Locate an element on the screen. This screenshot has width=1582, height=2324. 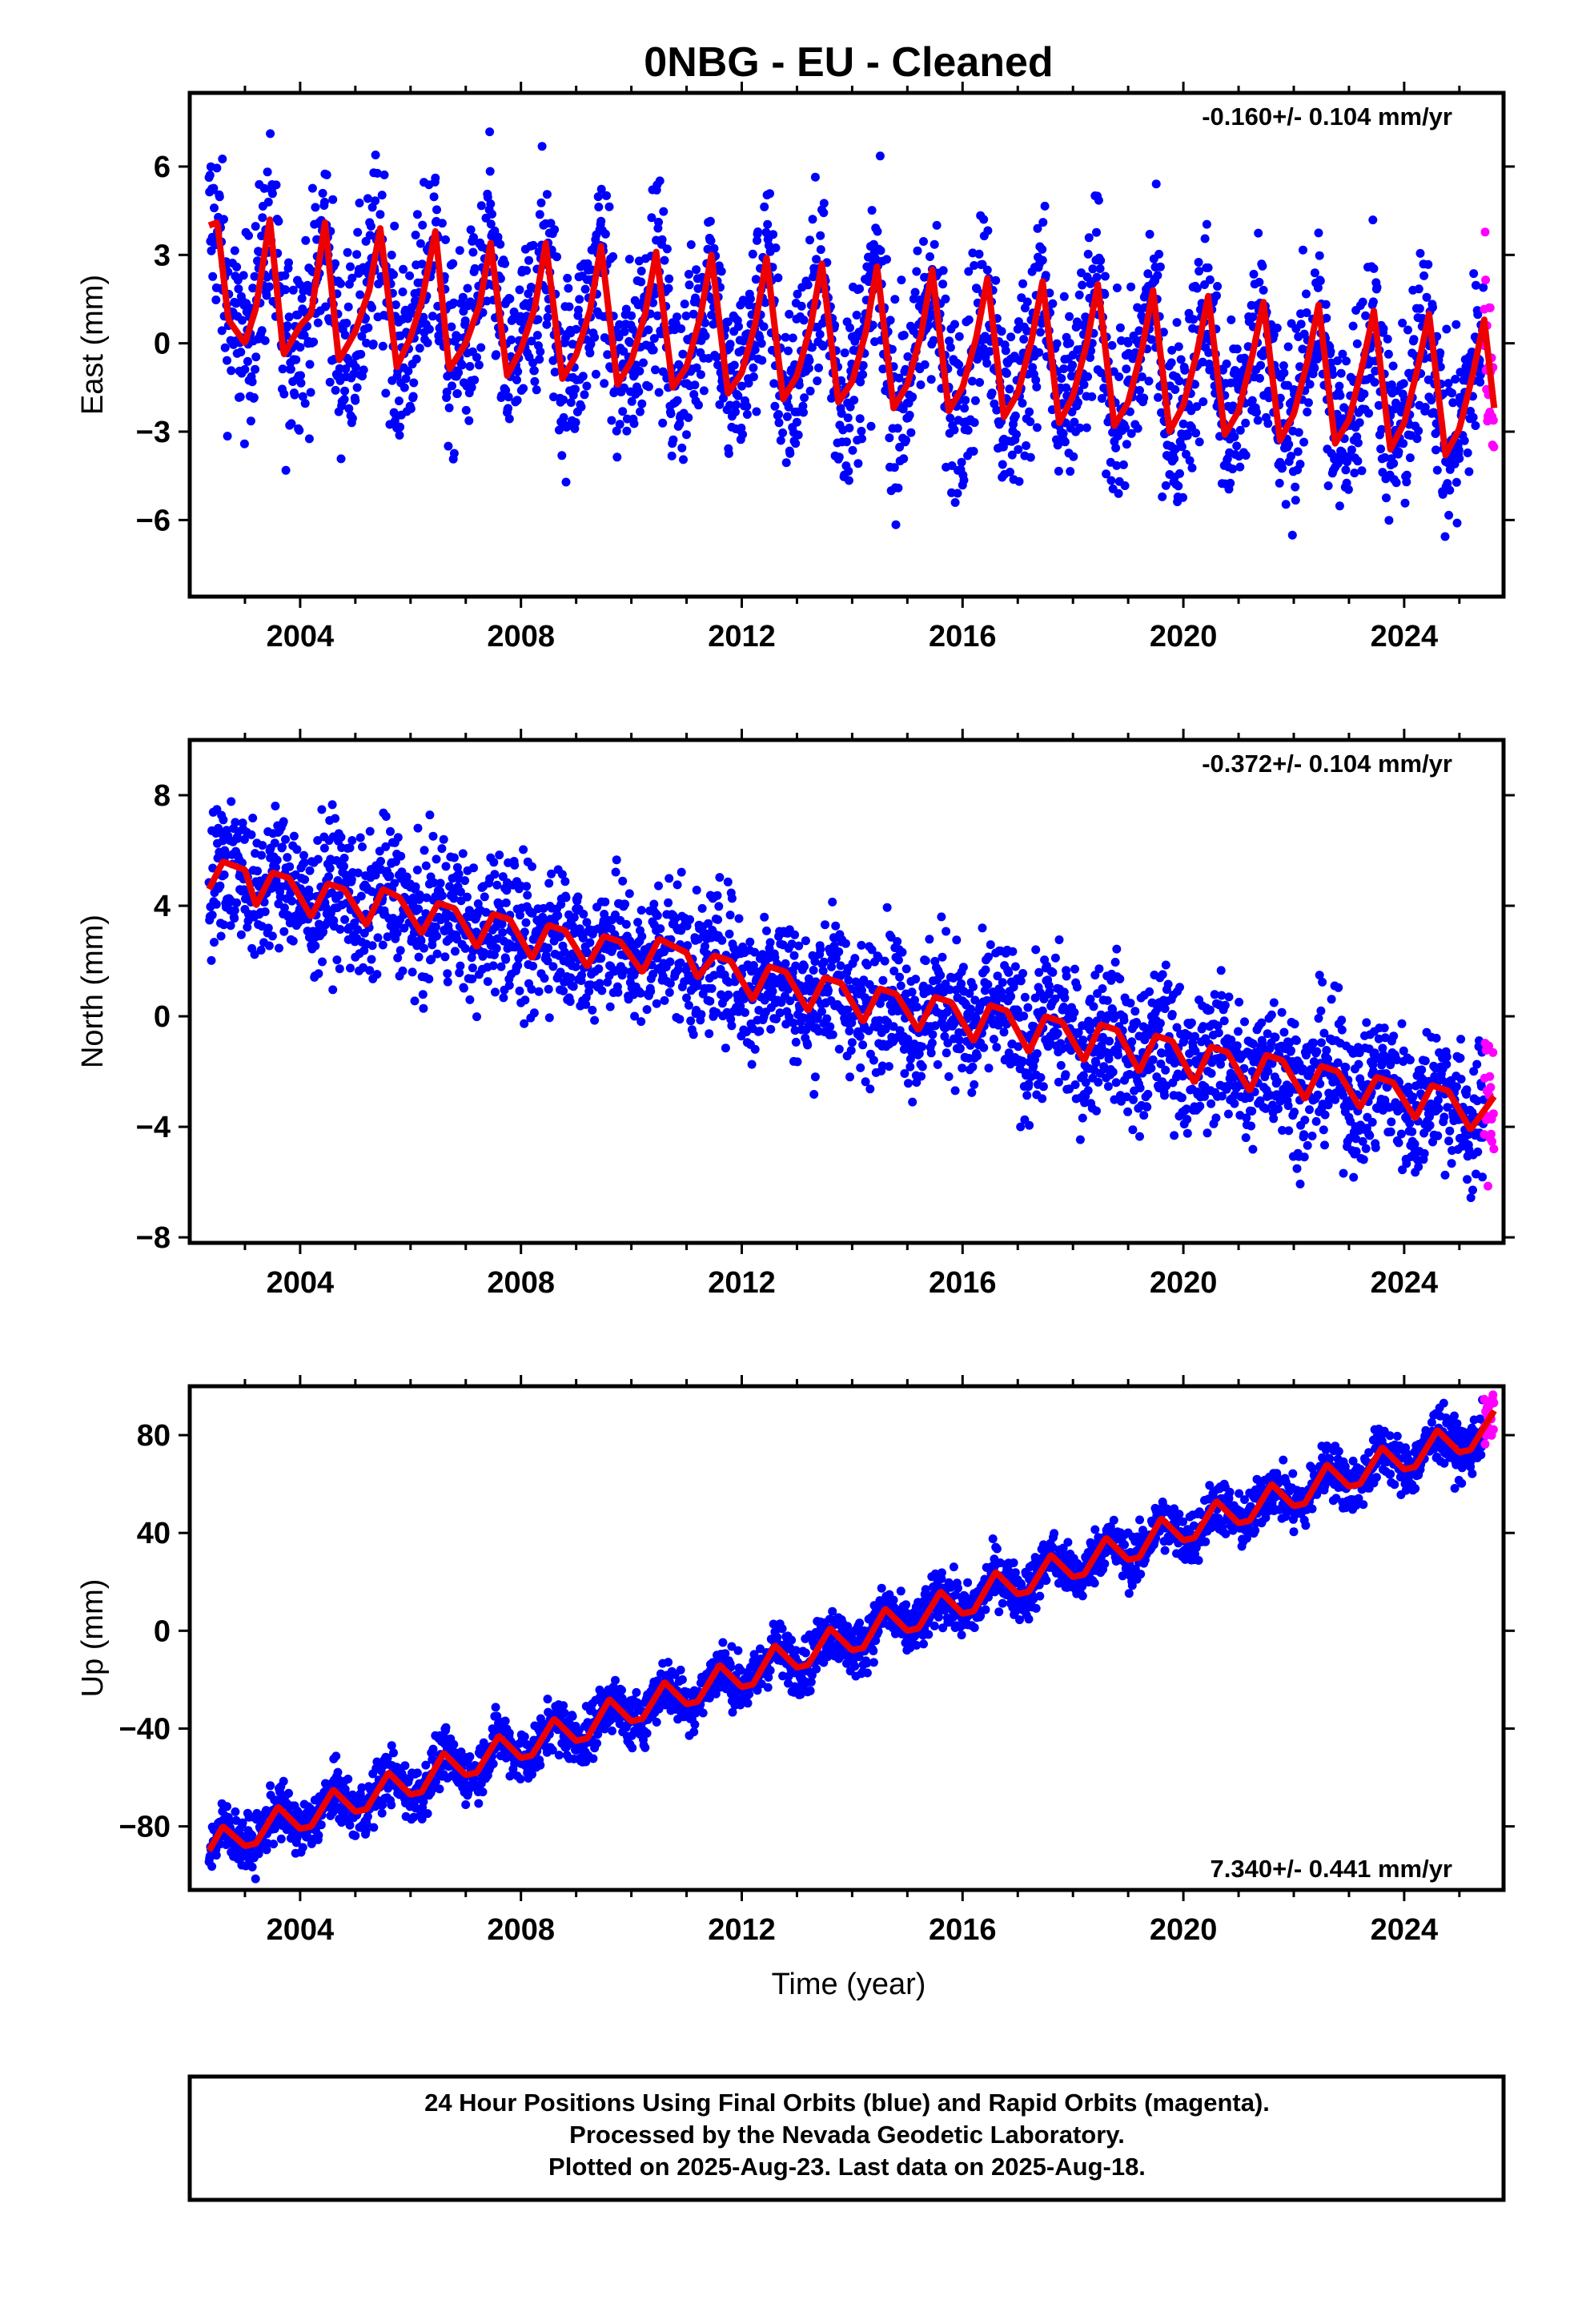
east-rate-label: -0.160+/- 0.104 mm/yr is located at coordinates (1327, 117).